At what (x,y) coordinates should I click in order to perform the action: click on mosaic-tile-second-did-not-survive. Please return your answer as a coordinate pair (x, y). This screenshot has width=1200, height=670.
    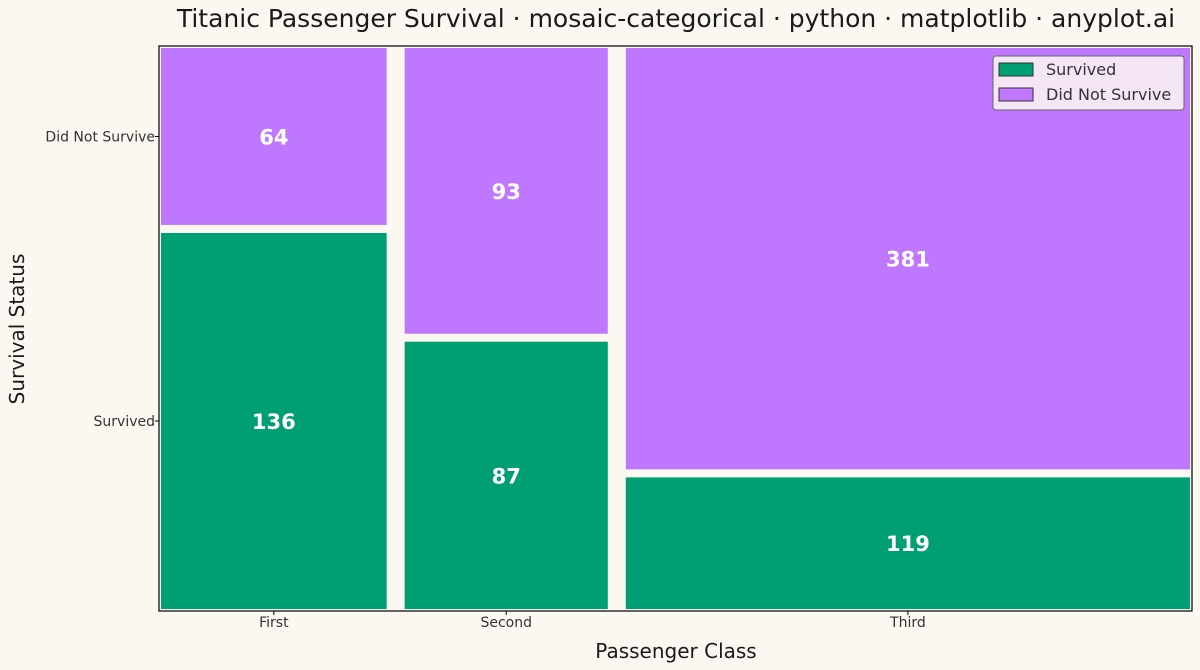
    Looking at the image, I should click on (506, 191).